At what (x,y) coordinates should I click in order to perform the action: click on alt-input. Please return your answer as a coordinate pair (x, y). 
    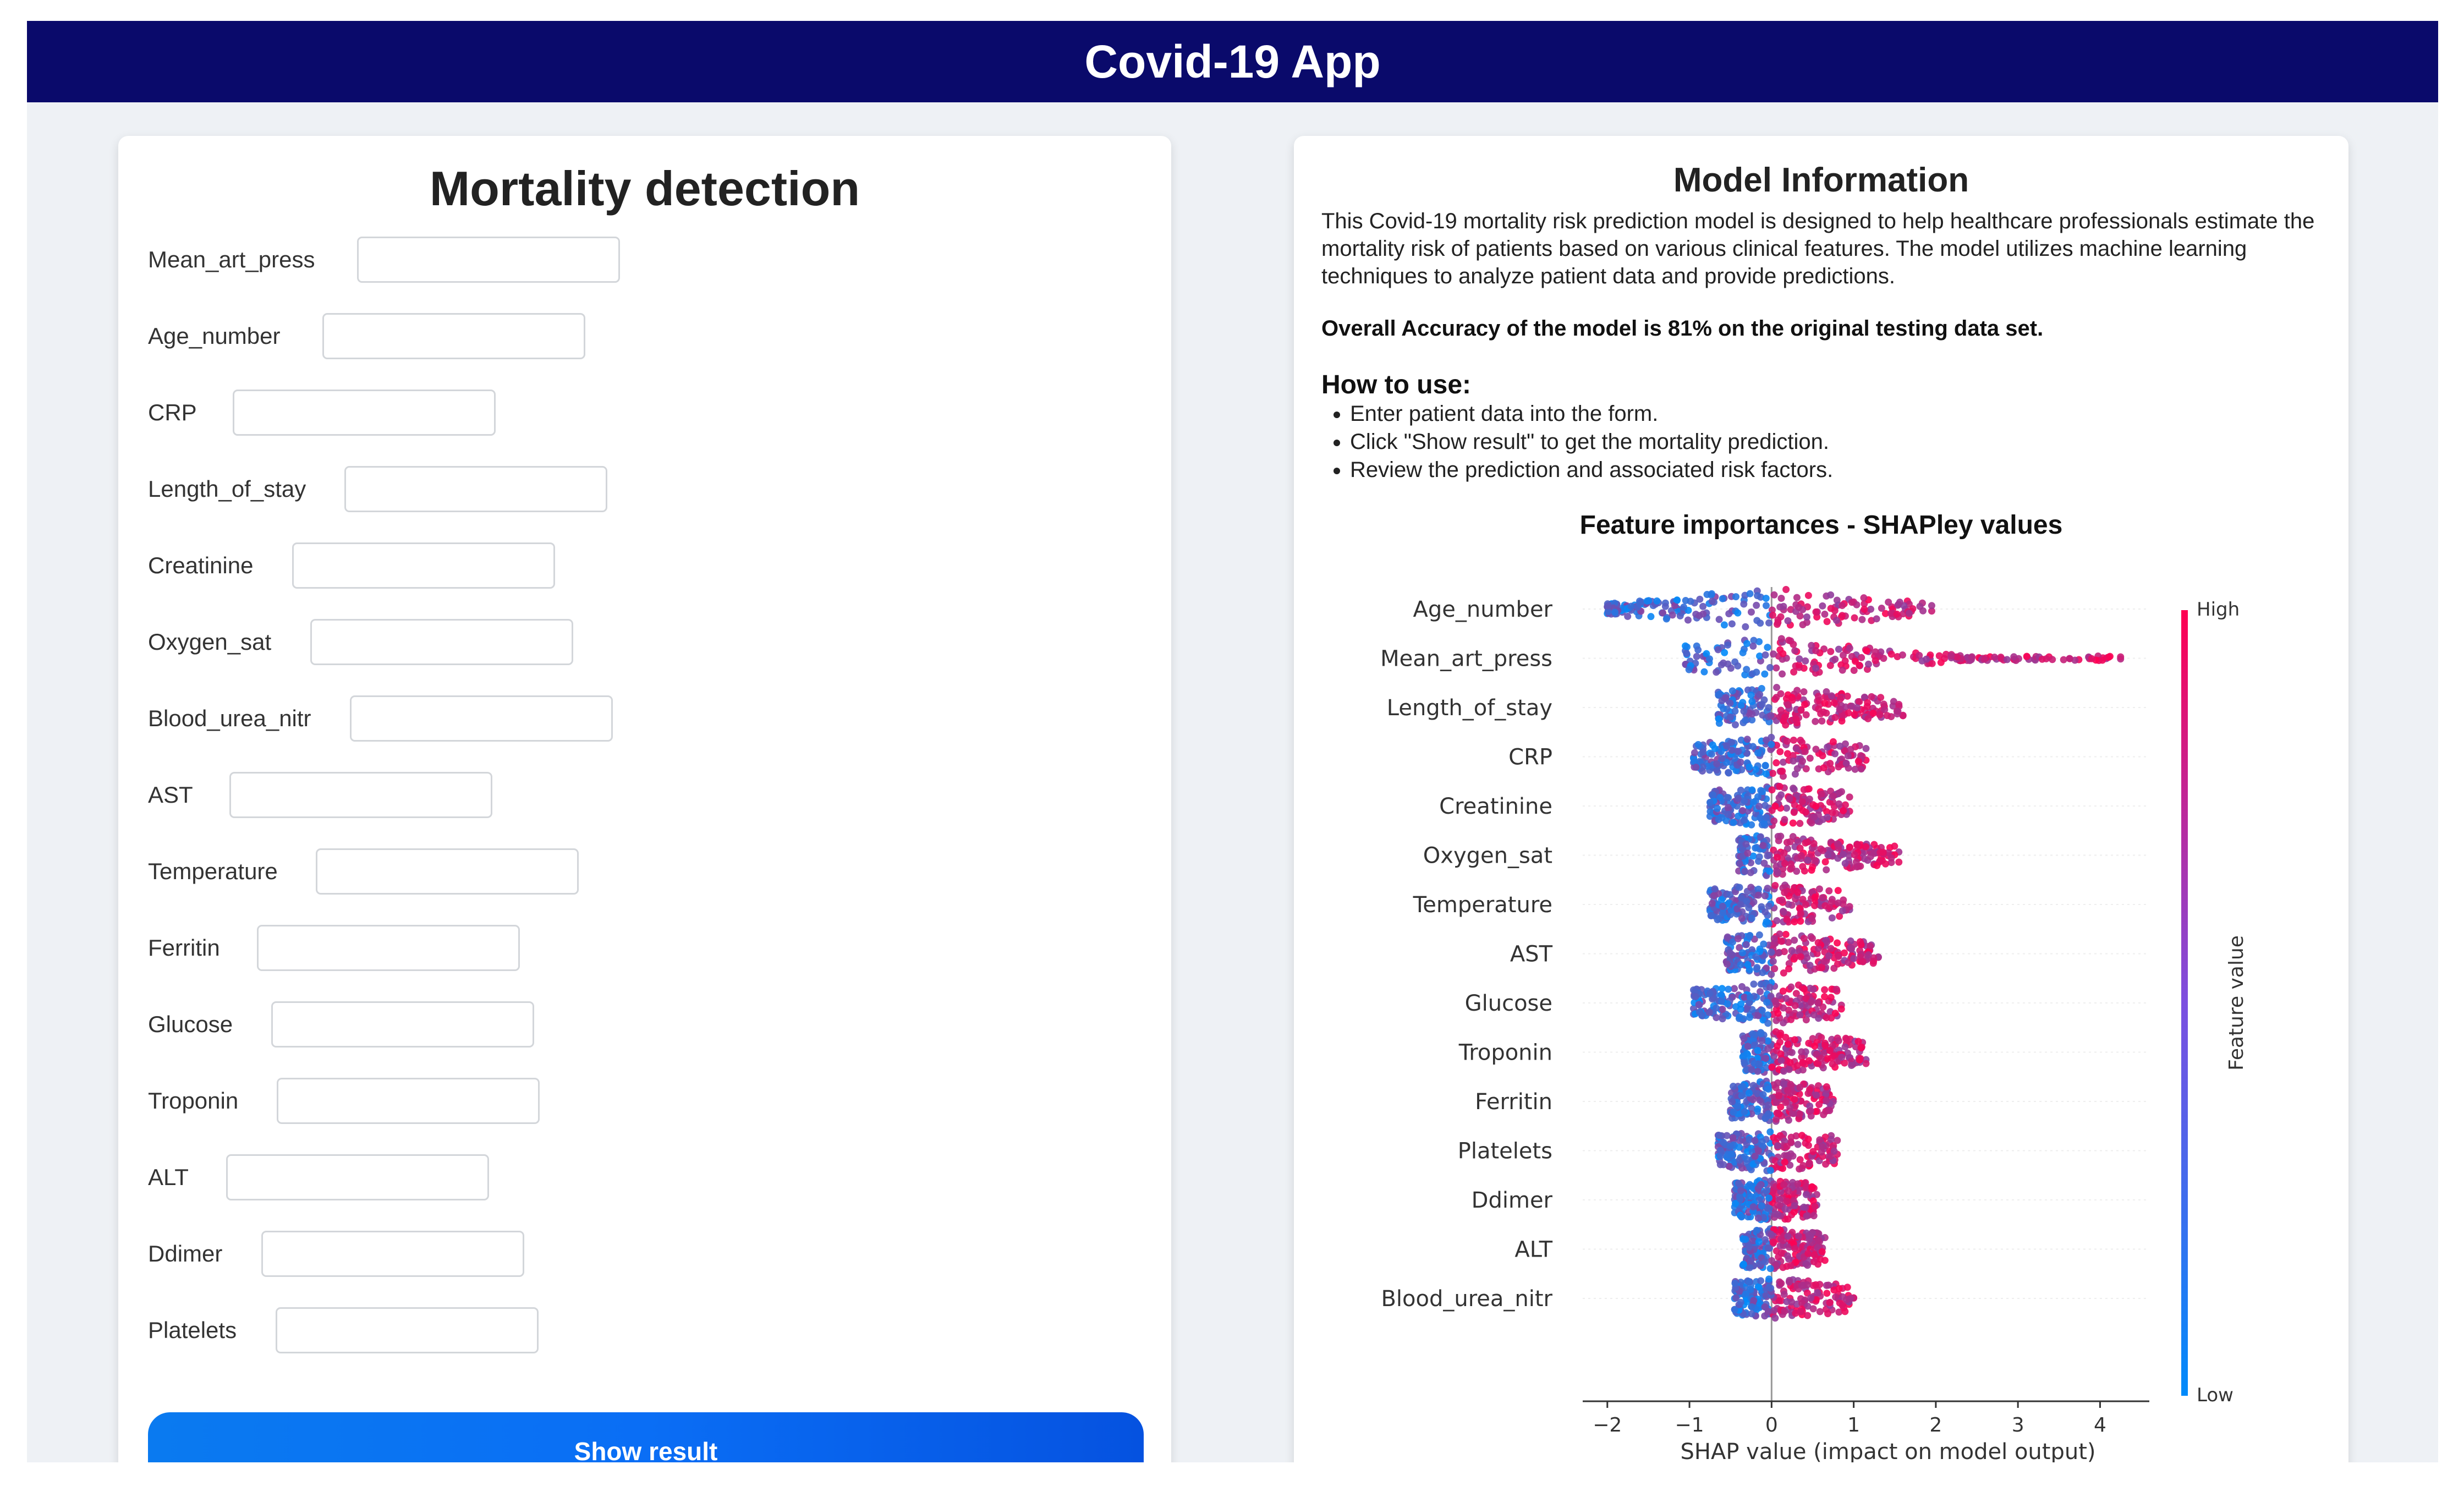
    Looking at the image, I should click on (357, 1177).